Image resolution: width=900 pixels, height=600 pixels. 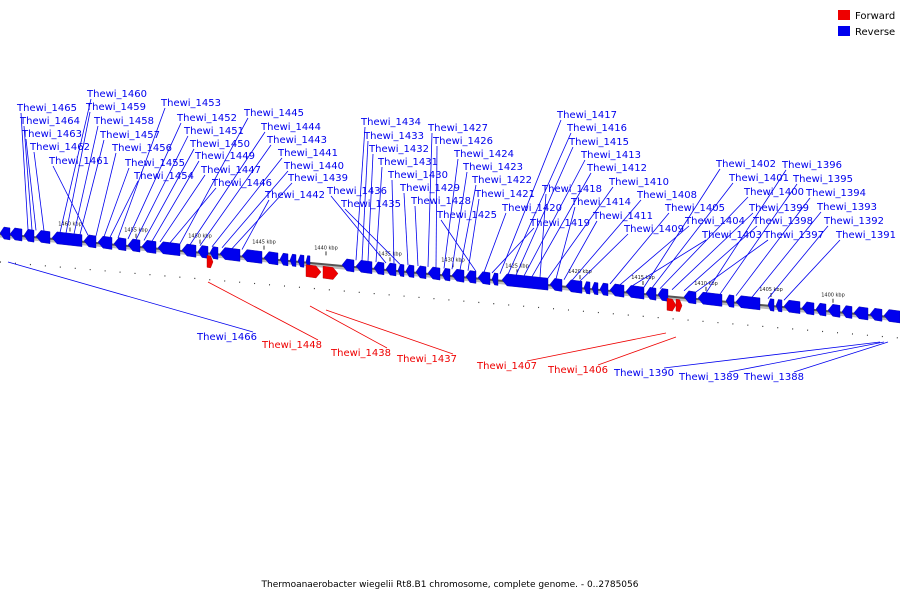 I want to click on gene-label-bottom: Thewi_1407, so click(x=506, y=366).